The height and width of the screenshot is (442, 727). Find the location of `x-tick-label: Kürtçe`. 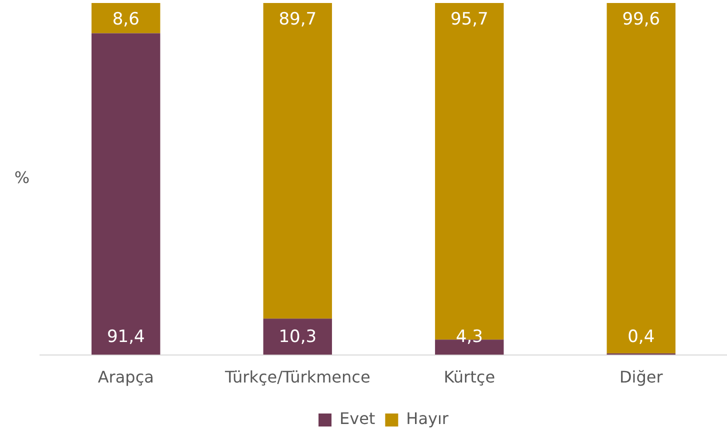

x-tick-label: Kürtçe is located at coordinates (470, 377).